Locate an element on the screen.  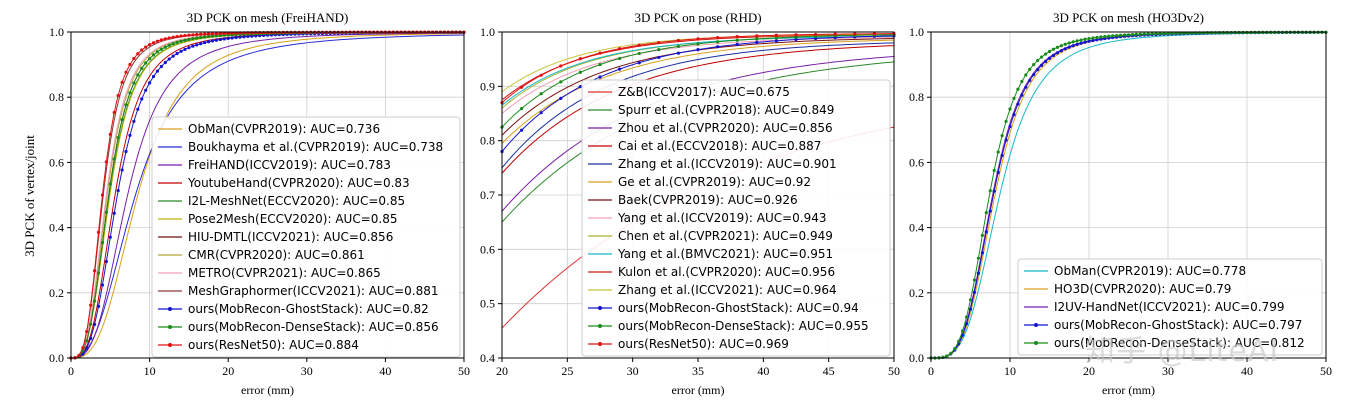
legend-entry: Baek(CVPR2019): AUC=0.926 is located at coordinates (708, 200).